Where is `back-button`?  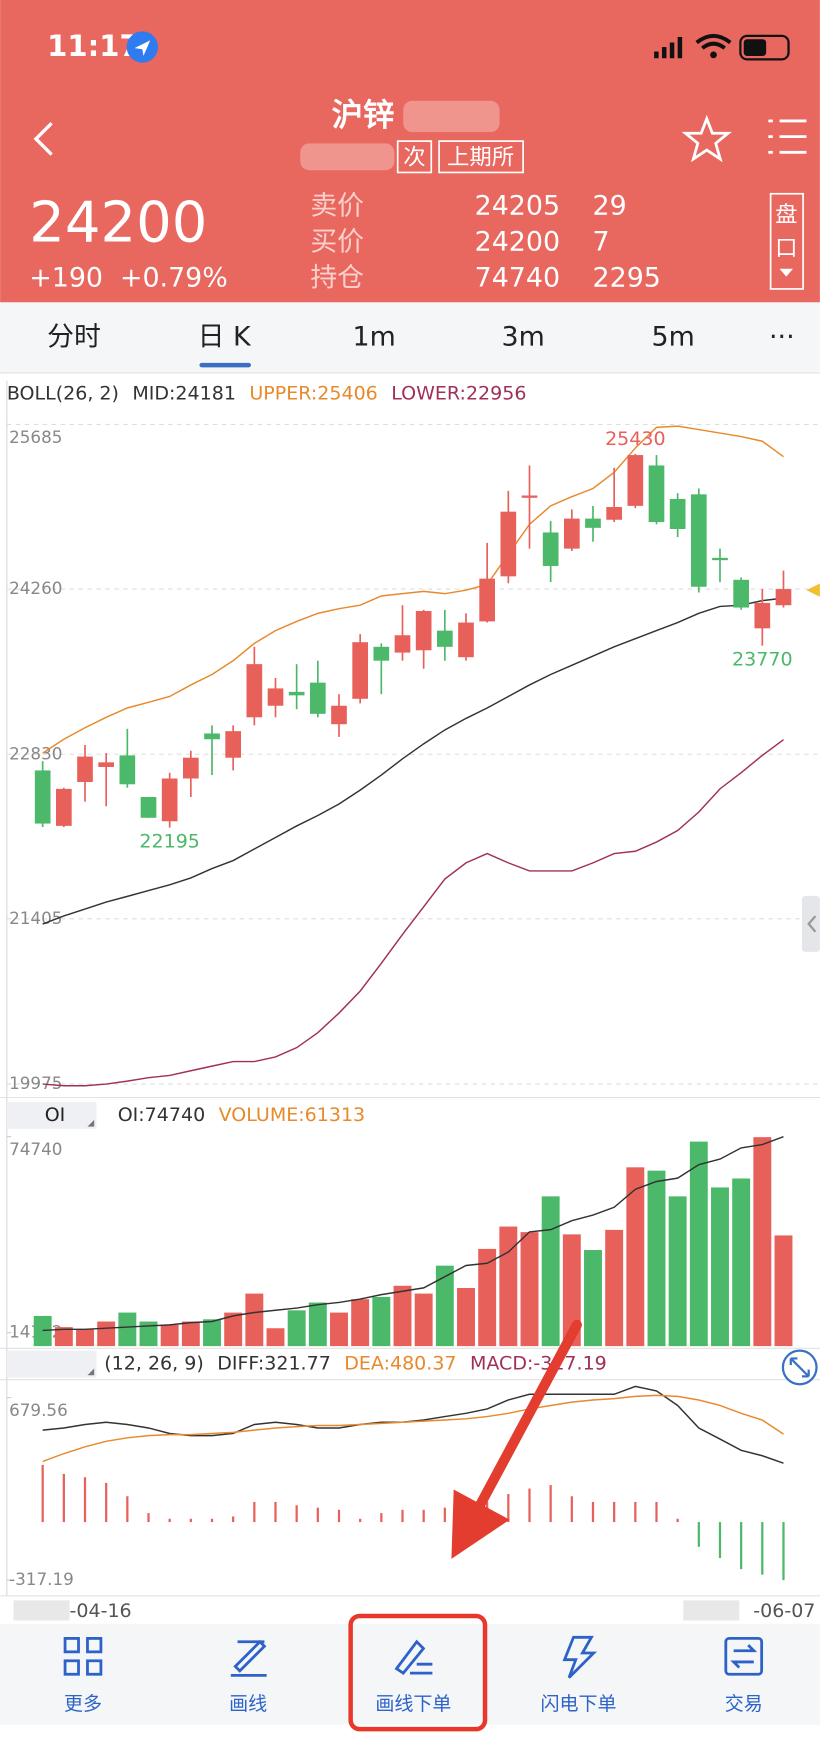 back-button is located at coordinates (43, 139).